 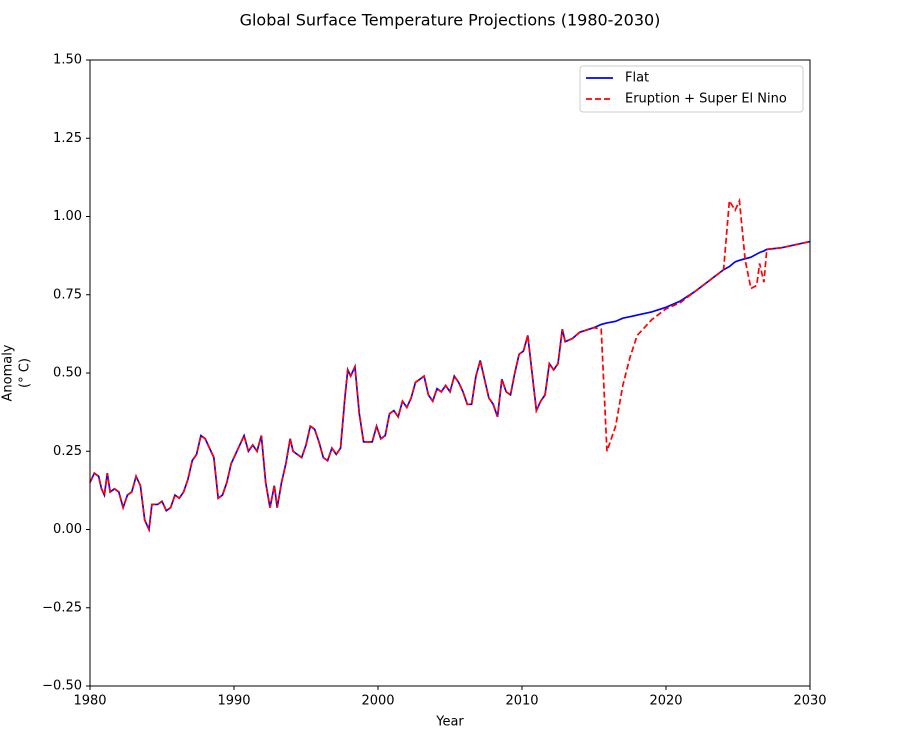 What do you see at coordinates (521, 701) in the screenshot?
I see `x-tick-label: 2010` at bounding box center [521, 701].